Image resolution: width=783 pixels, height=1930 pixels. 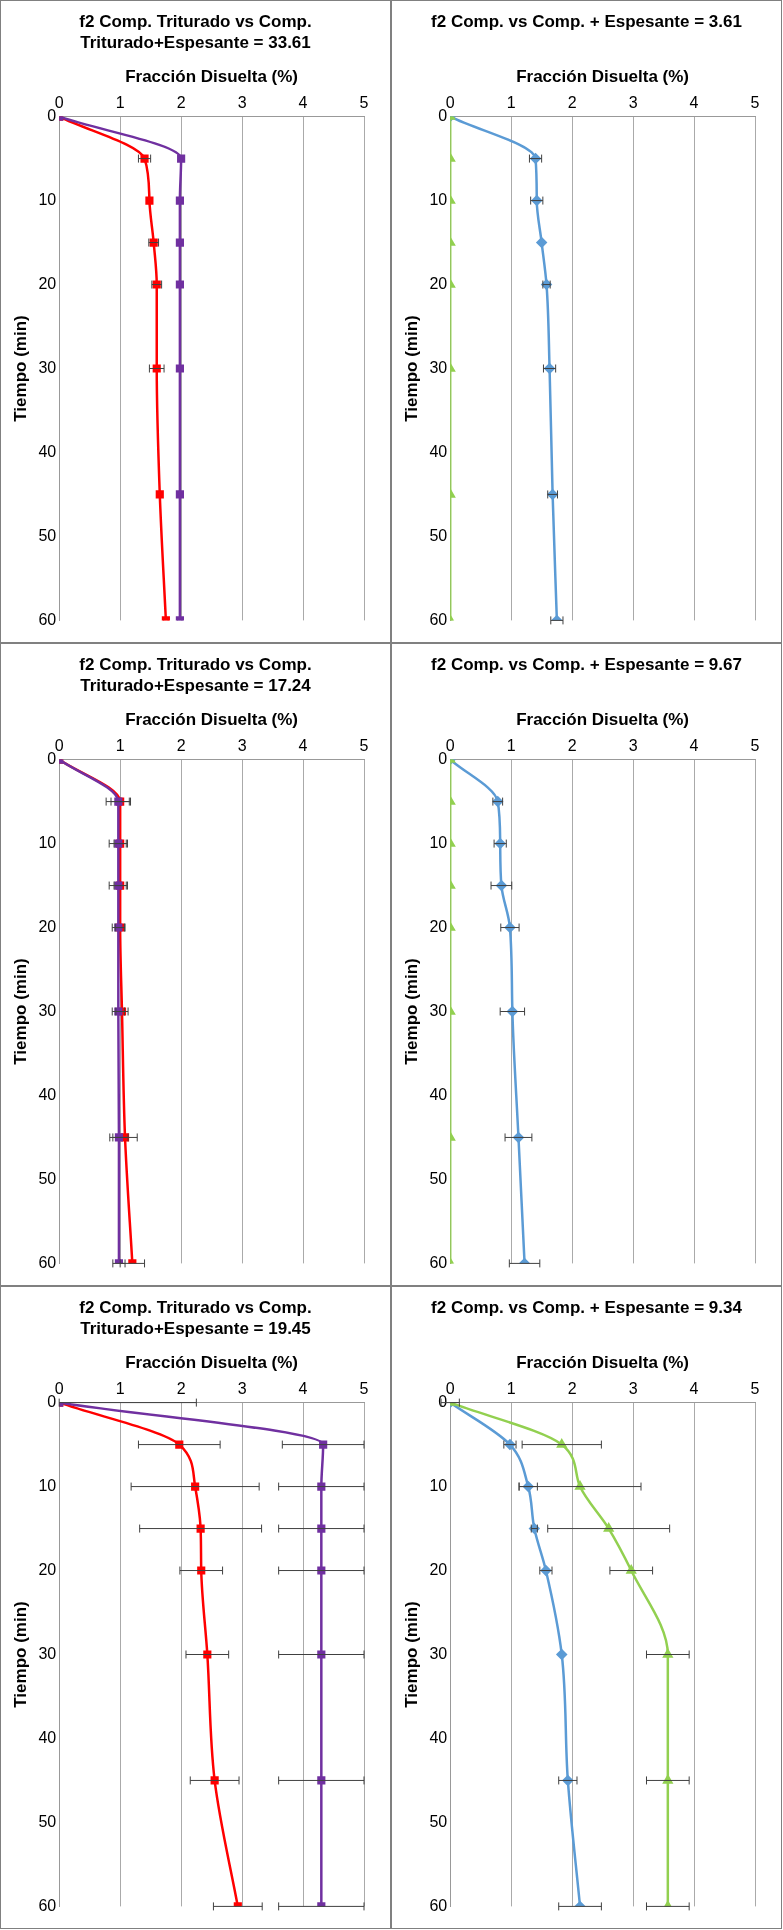 I want to click on chart-title: f2 Comp. Triturado vs Comp. Triturado+Espesante = 33.61, so click(x=195, y=32).